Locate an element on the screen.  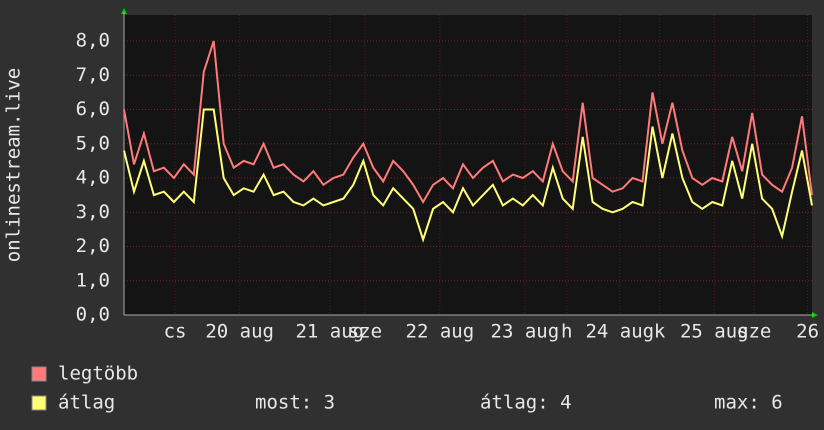
legend-label: legtöbb is located at coordinates (98, 374).